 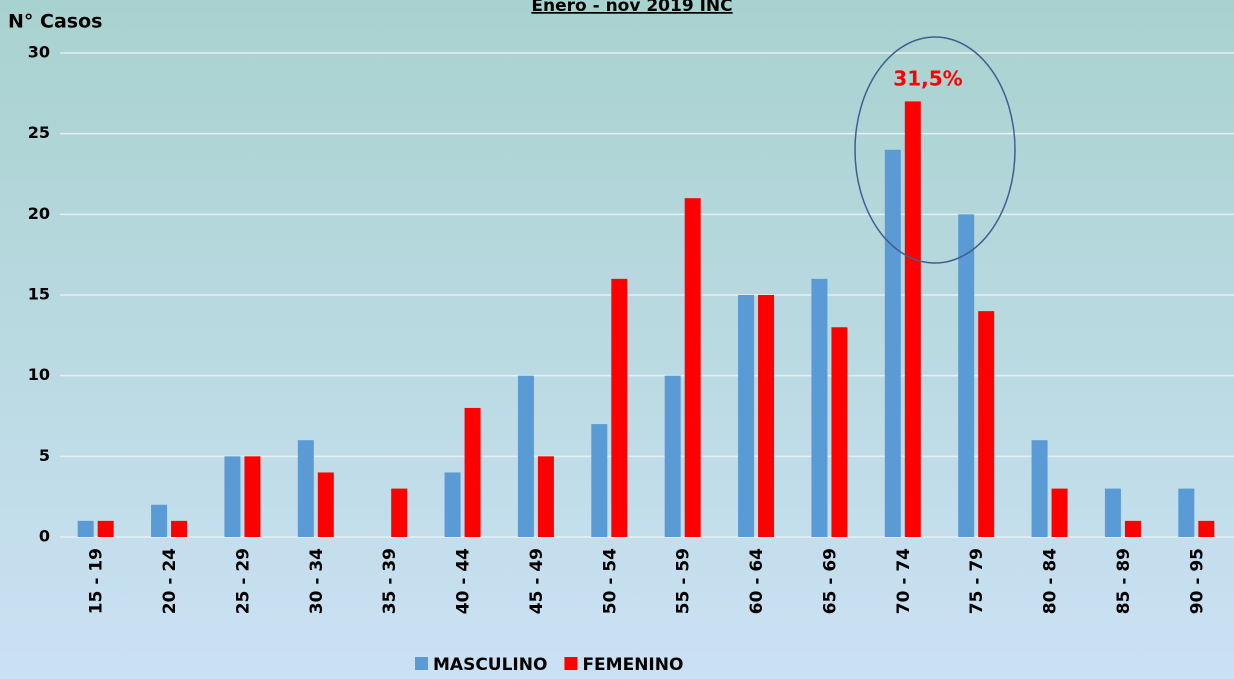 I want to click on legend-label: MASCULINO, so click(x=490, y=665).